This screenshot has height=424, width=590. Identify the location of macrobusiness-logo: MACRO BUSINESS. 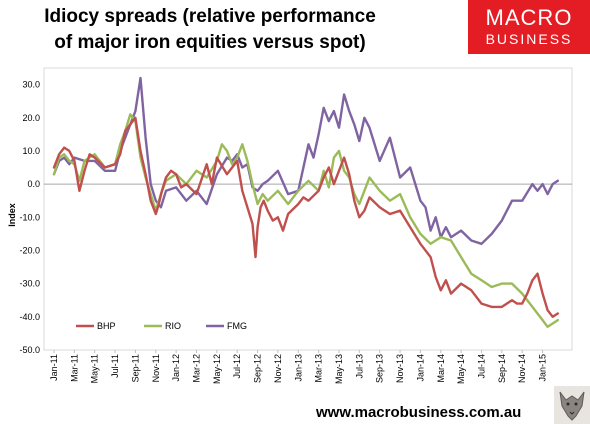
(529, 27).